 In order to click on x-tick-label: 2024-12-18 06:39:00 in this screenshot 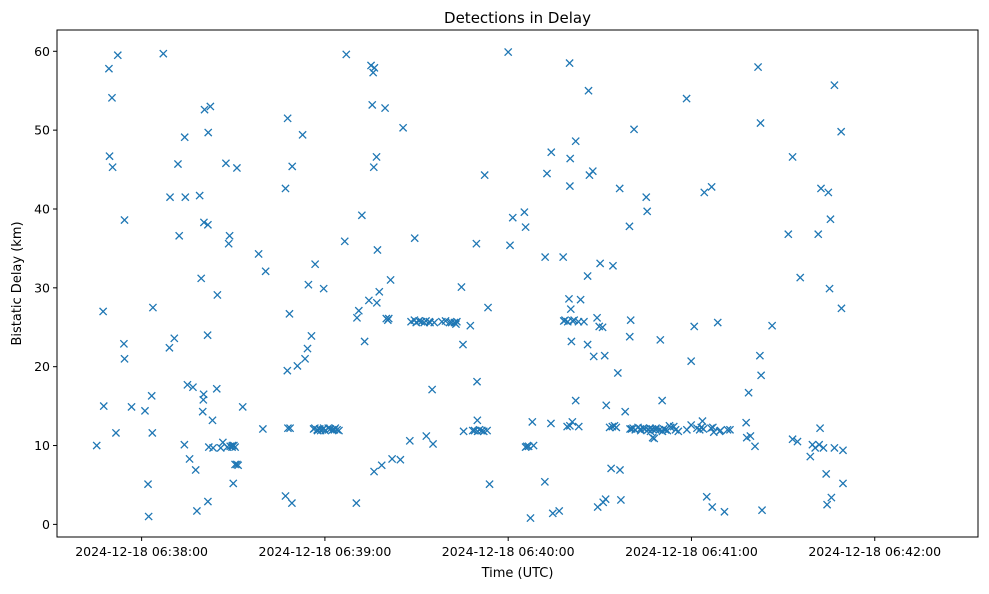, I will do `click(325, 551)`.